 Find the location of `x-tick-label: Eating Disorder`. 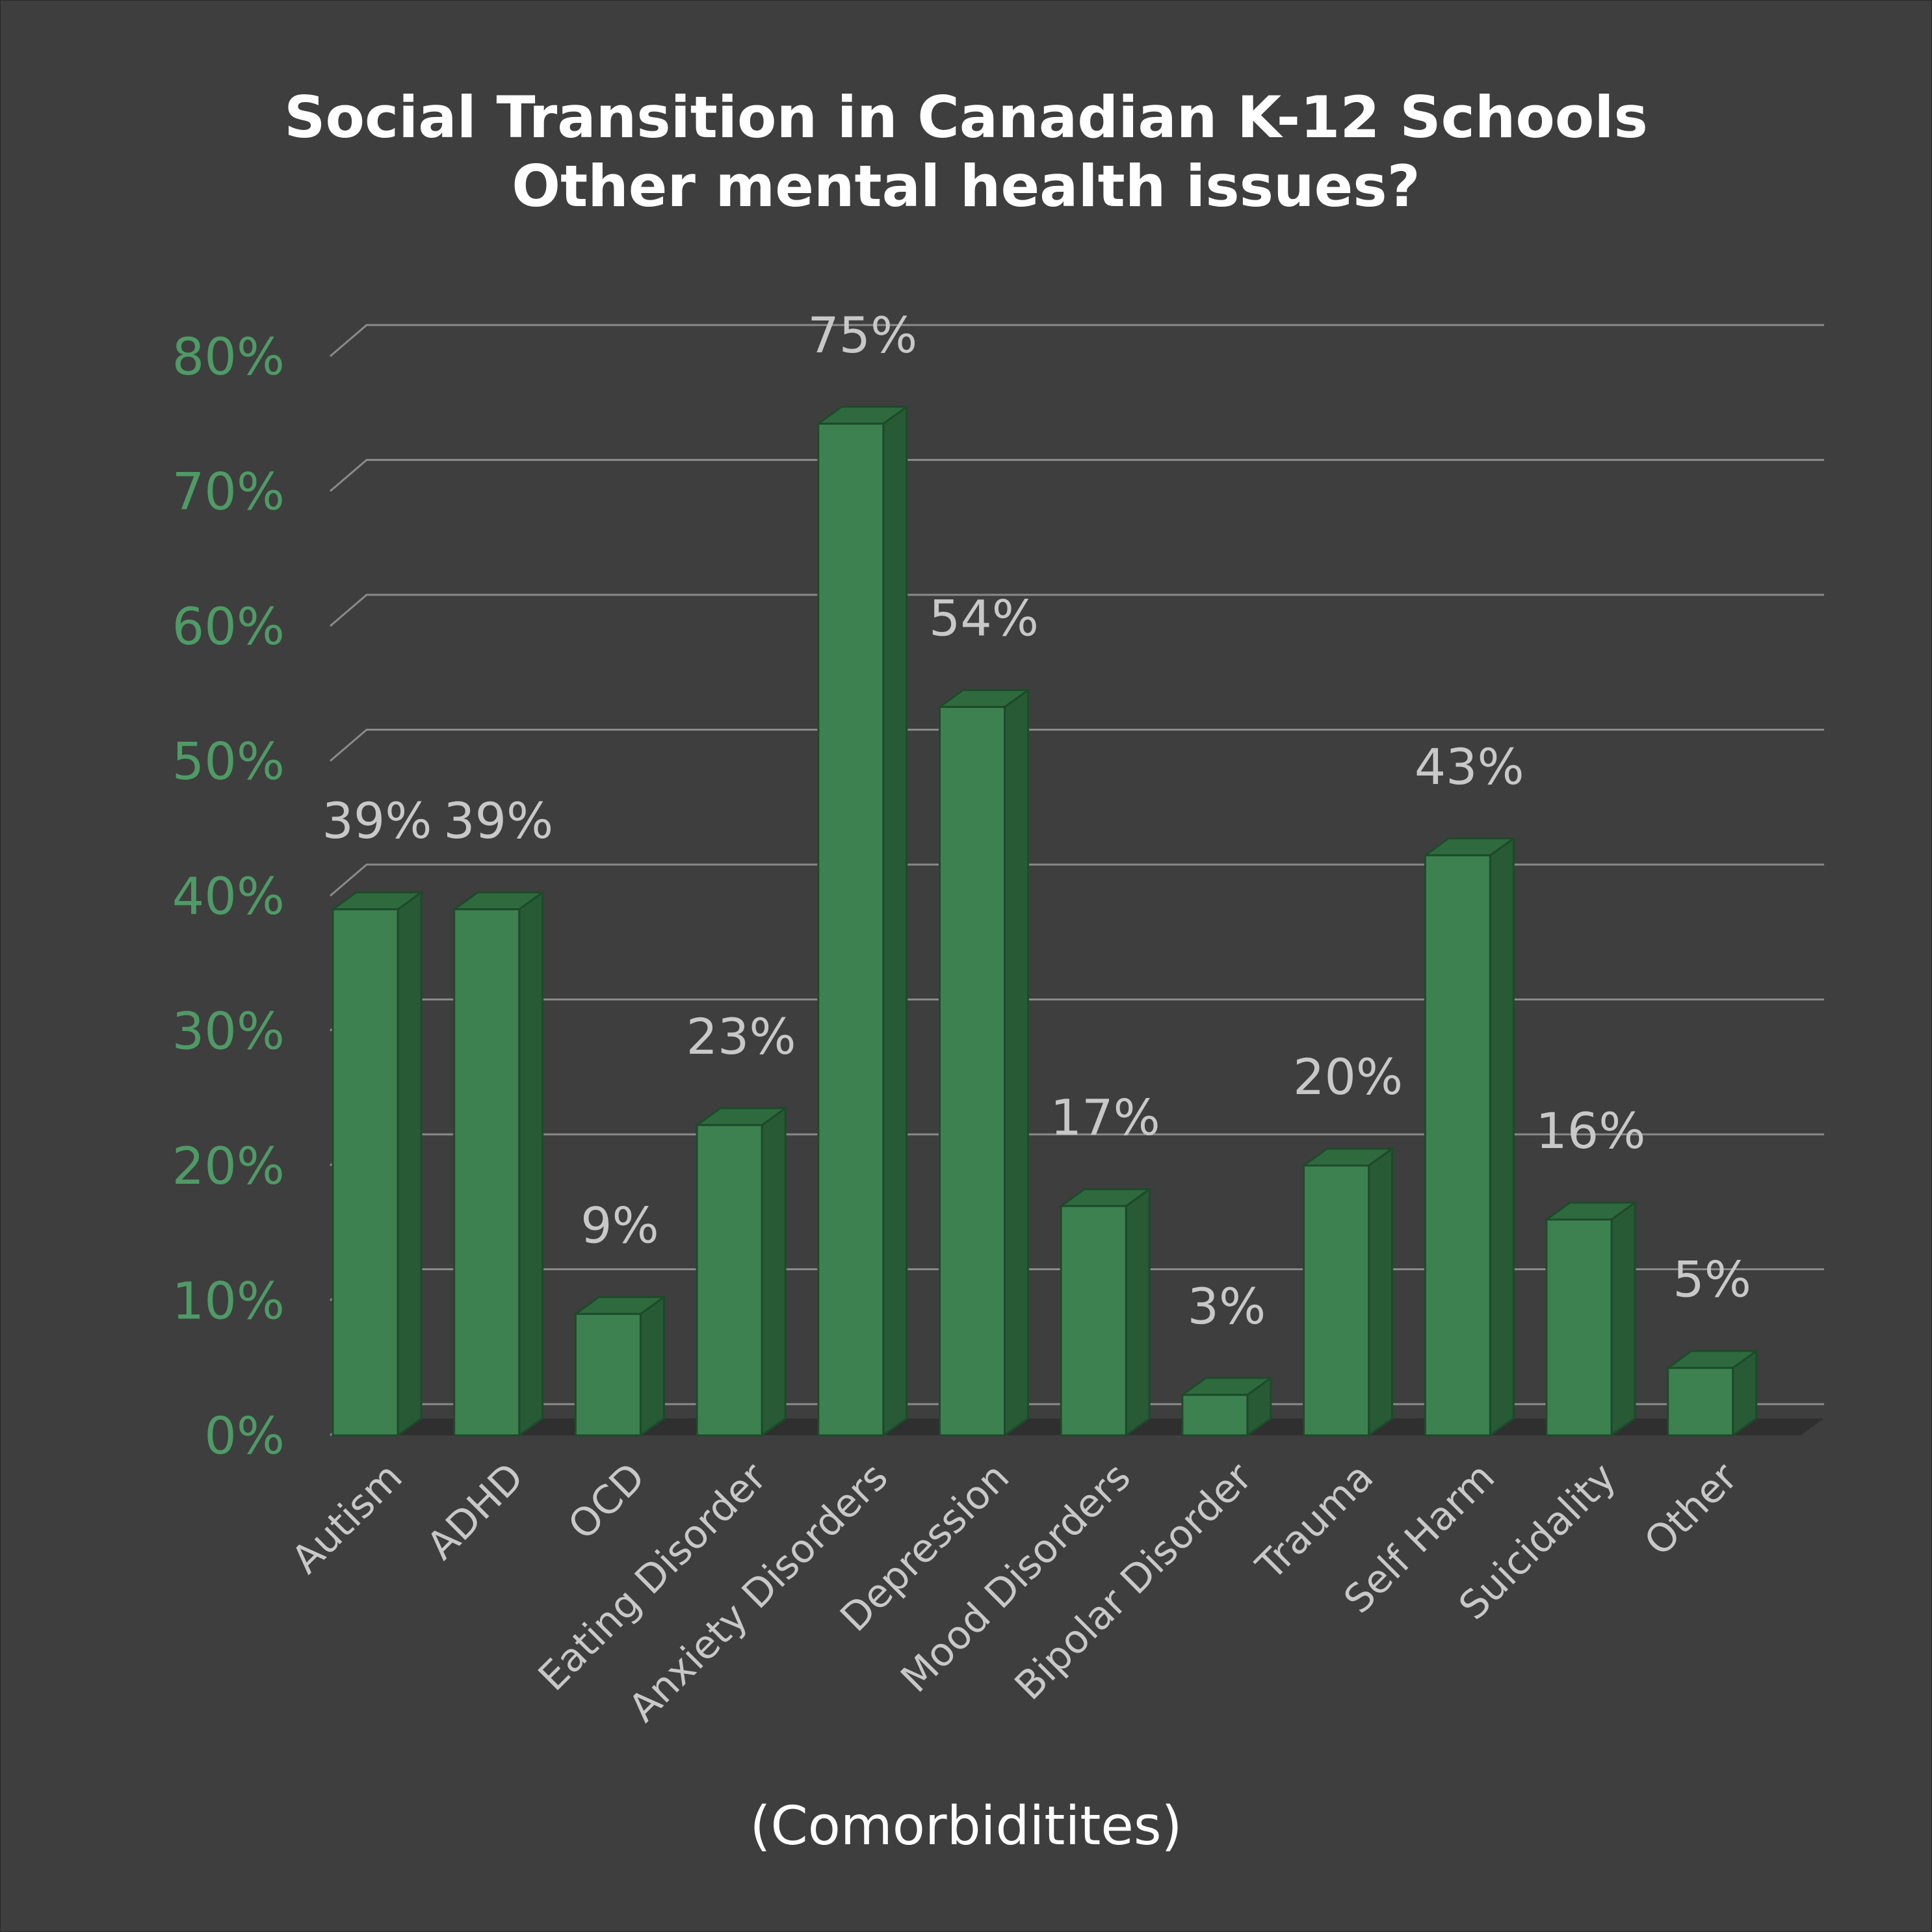

x-tick-label: Eating Disorder is located at coordinates (653, 1577).